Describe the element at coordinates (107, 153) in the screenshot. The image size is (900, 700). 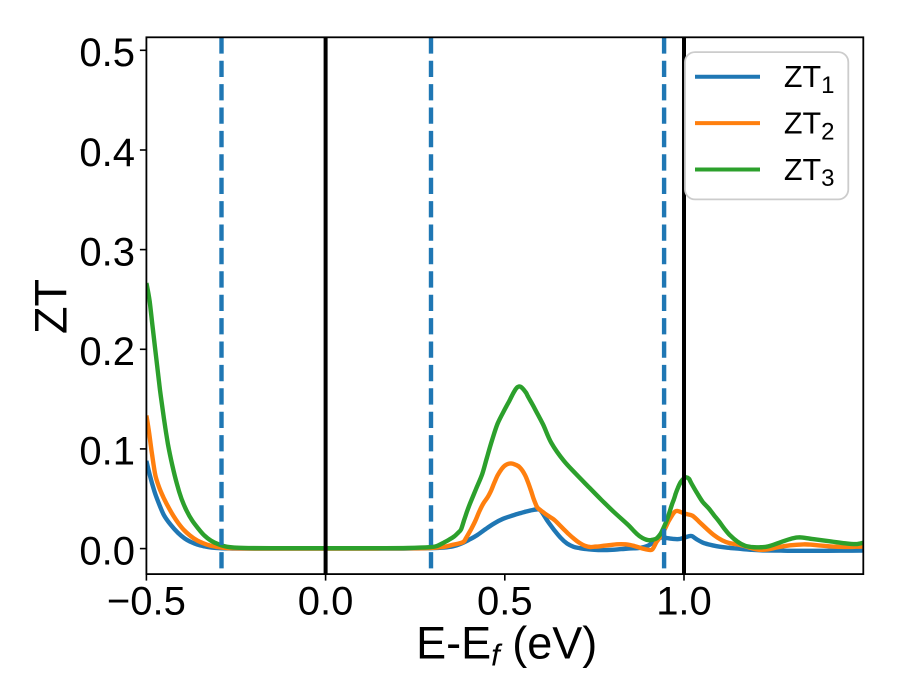
I see `svg-text: 0.4` at that location.